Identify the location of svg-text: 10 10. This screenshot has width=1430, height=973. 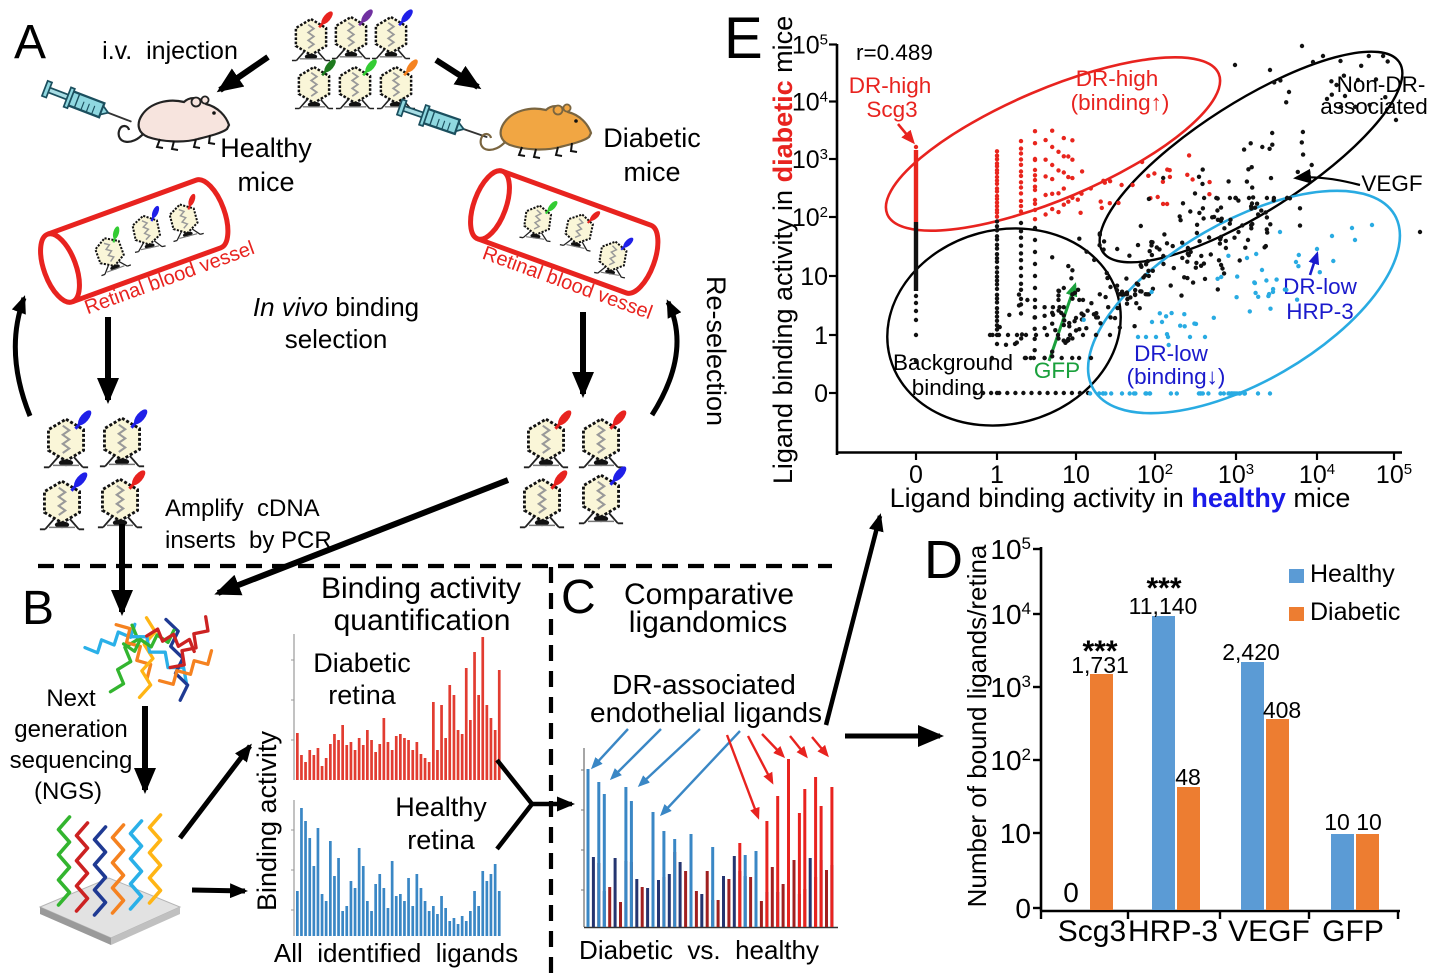
(1353, 822).